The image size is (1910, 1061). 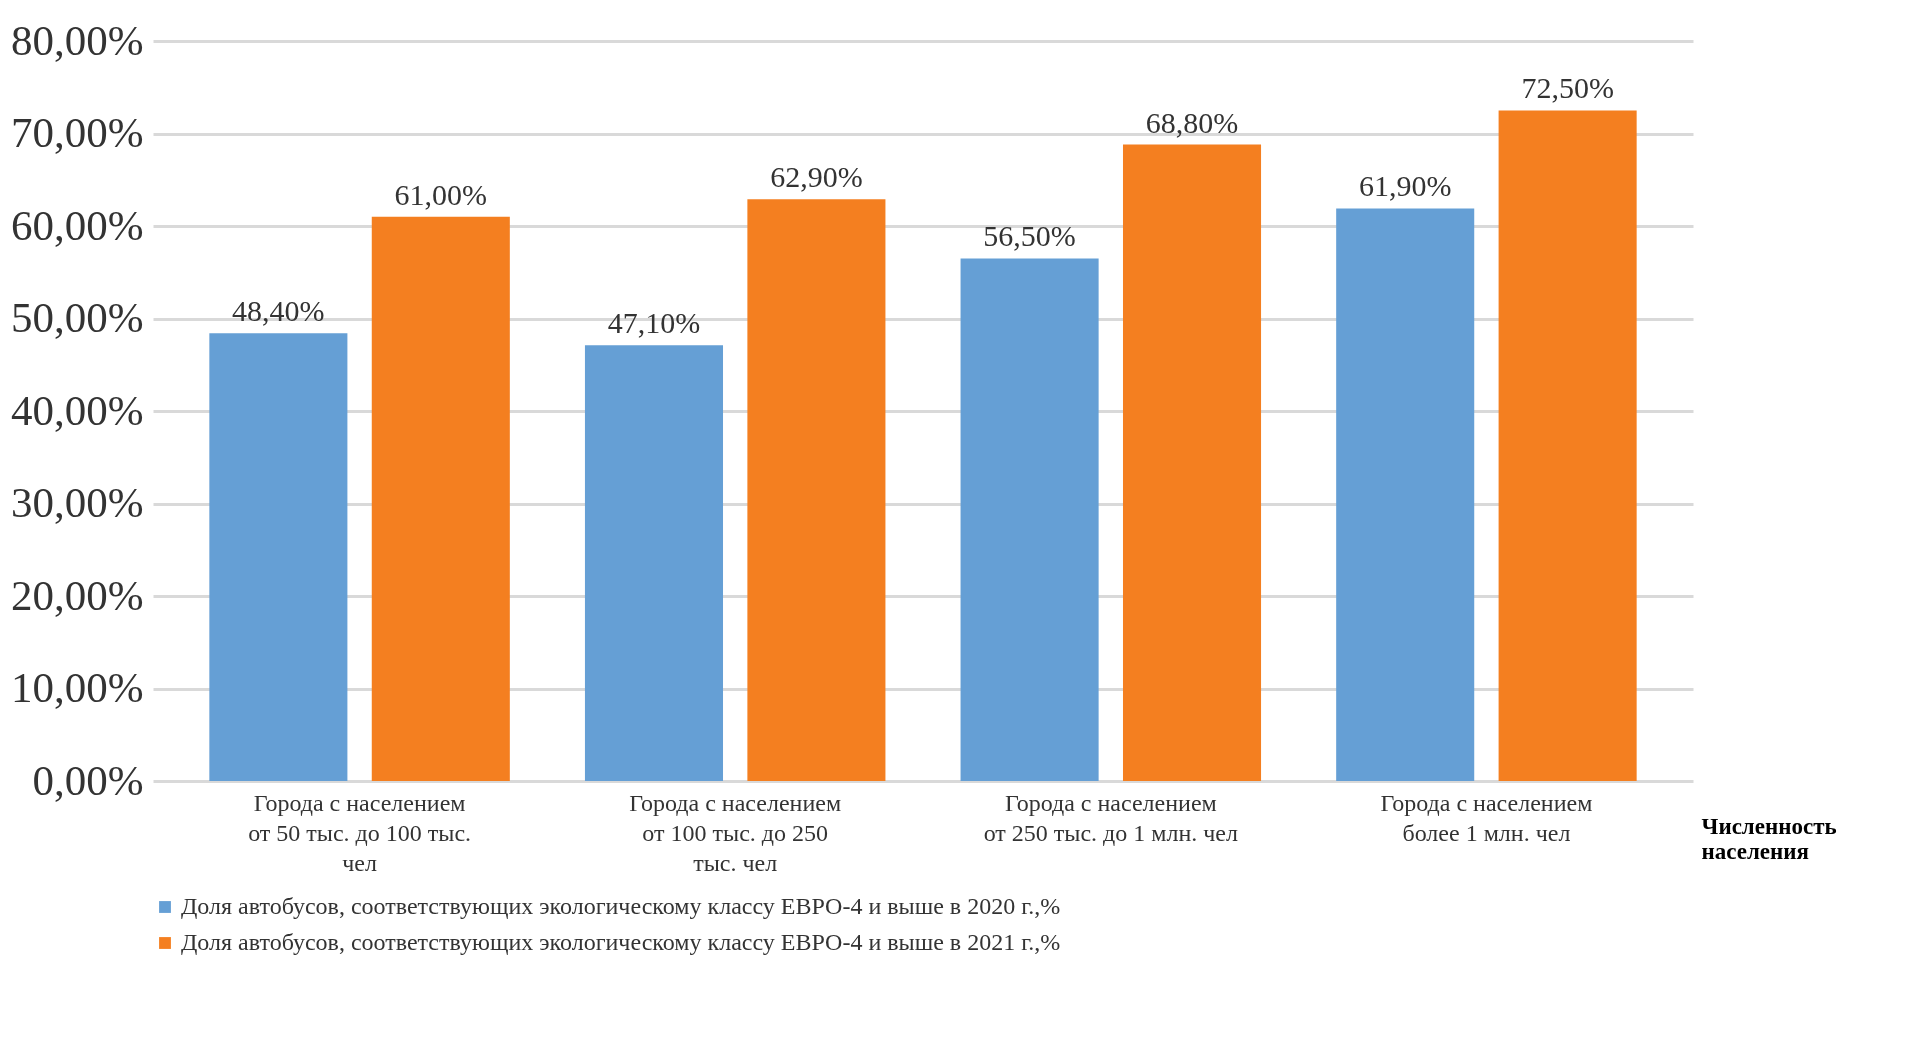 What do you see at coordinates (621, 942) in the screenshot?
I see `legend-label: Доля автобусов, соответствующих экологическому классу ЕВРО-4 и выше в 2021 г.,%` at bounding box center [621, 942].